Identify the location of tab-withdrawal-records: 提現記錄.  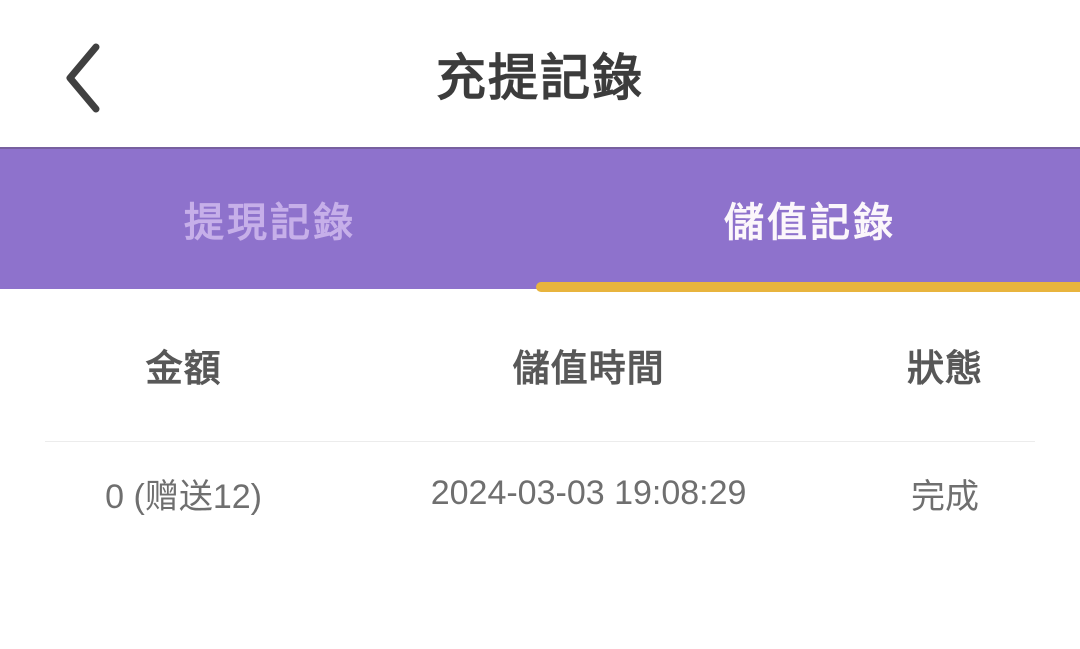
(270, 219).